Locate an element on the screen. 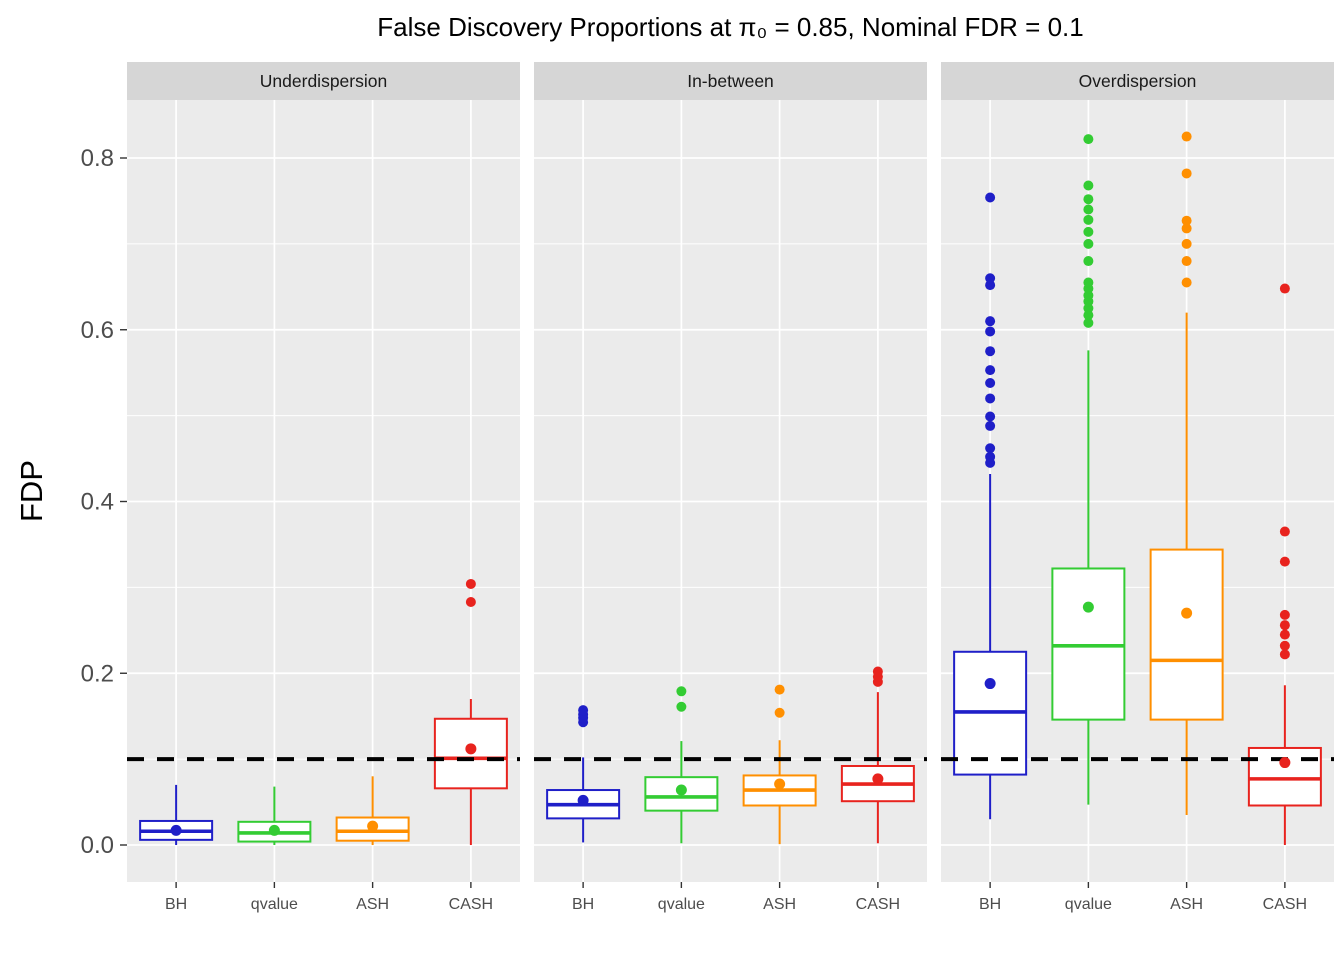 This screenshot has width=1344, height=960. facet-strip-label: In-between is located at coordinates (730, 81).